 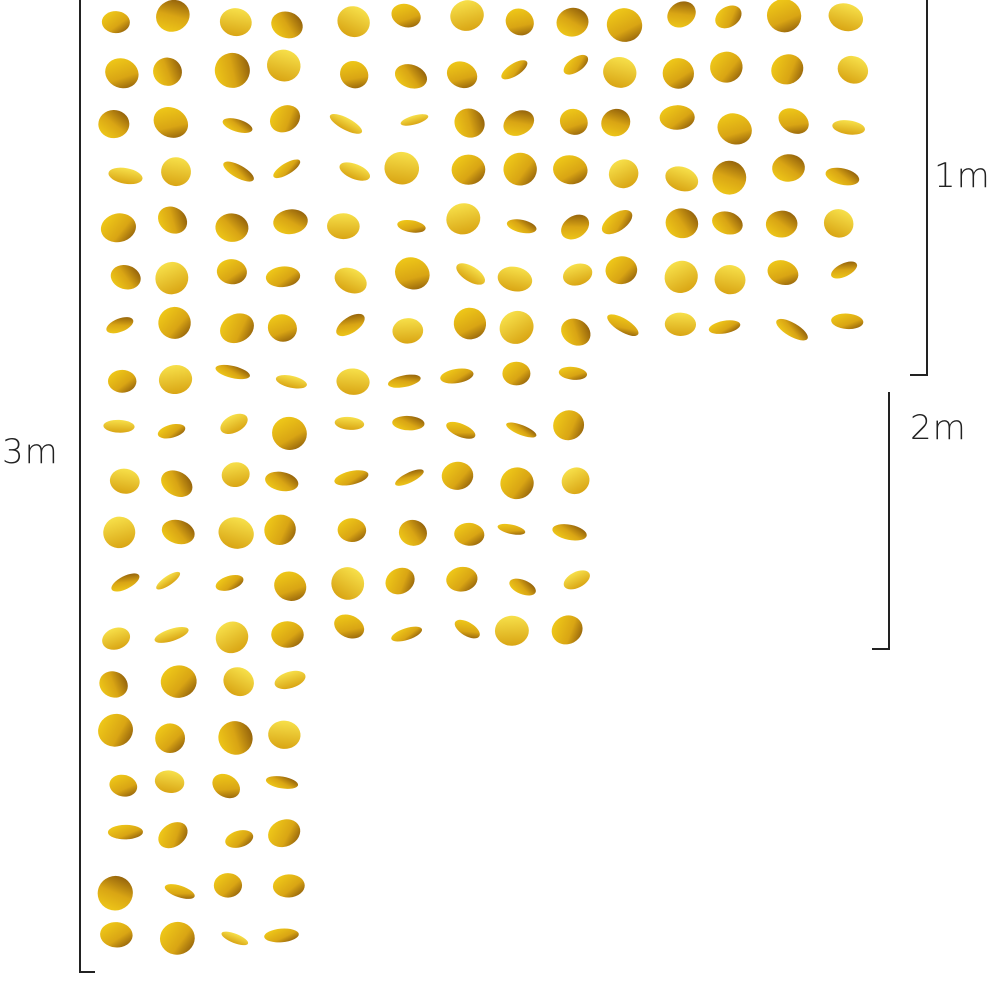 What do you see at coordinates (80, 486) in the screenshot?
I see `bracket-3m` at bounding box center [80, 486].